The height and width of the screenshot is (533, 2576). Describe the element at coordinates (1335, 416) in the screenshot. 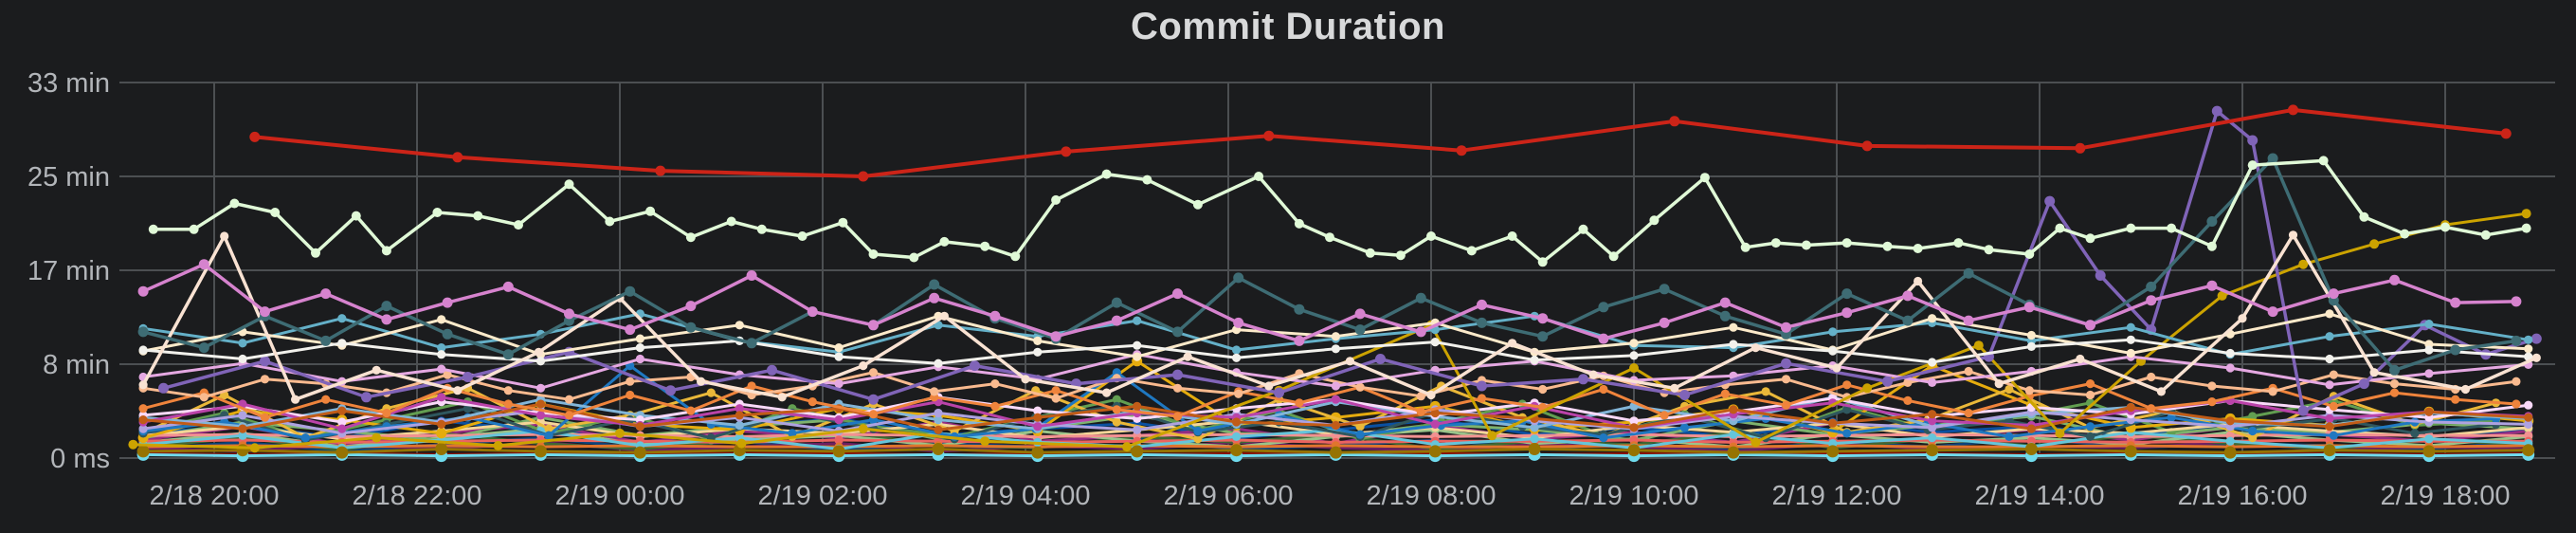

I see `series-rust` at that location.